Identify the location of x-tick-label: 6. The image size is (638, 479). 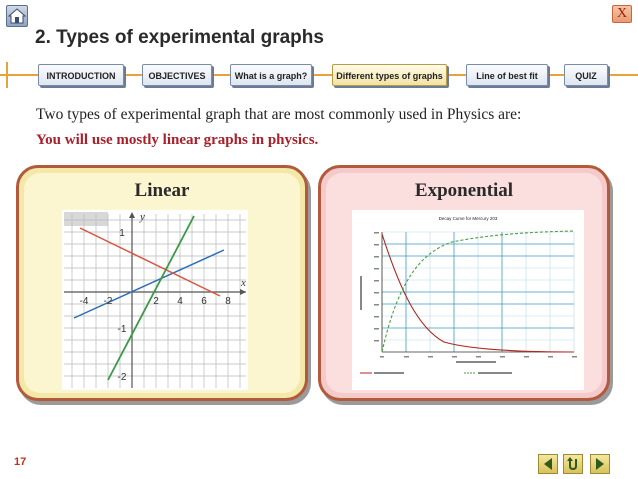
(204, 301).